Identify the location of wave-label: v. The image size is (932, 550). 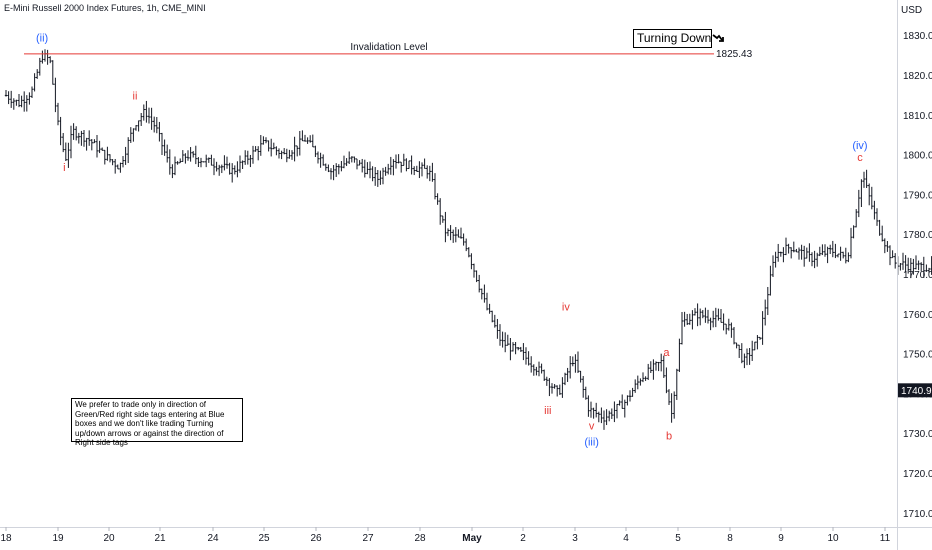
(592, 427).